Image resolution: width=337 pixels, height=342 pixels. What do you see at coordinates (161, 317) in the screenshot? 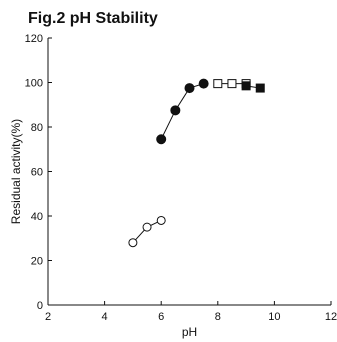
I see `x-tick-label: 6` at bounding box center [161, 317].